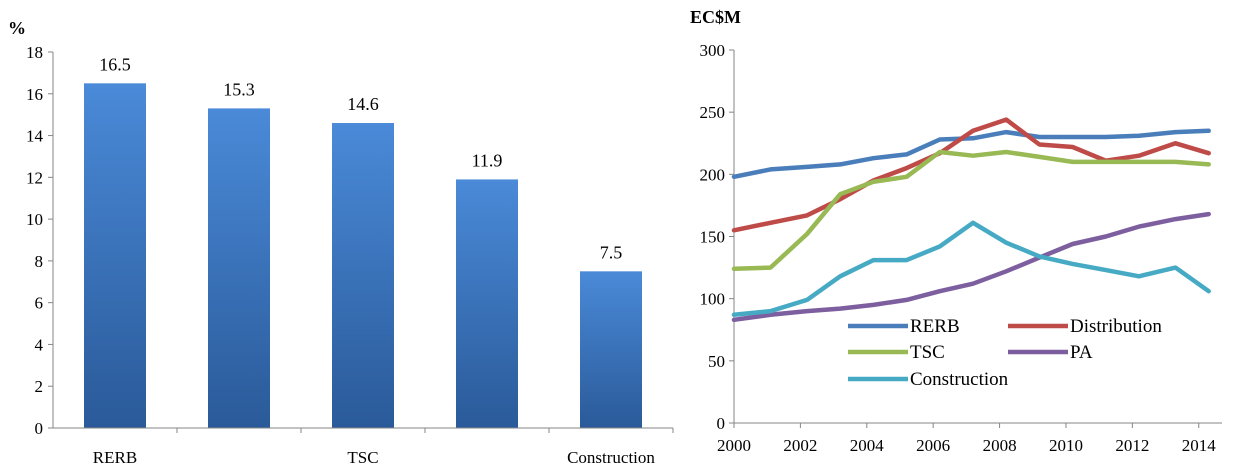  I want to click on bar-construction, so click(611, 349).